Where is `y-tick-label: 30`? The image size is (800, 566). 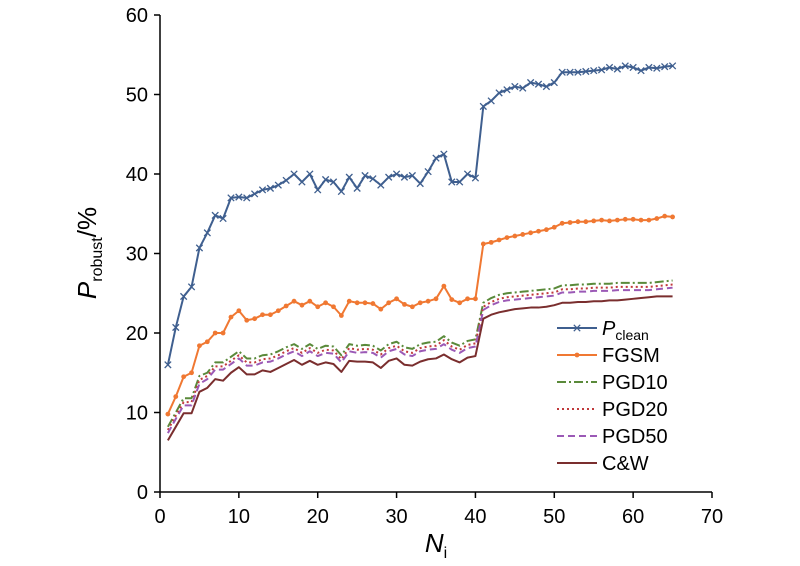
y-tick-label: 30 is located at coordinates (137, 255).